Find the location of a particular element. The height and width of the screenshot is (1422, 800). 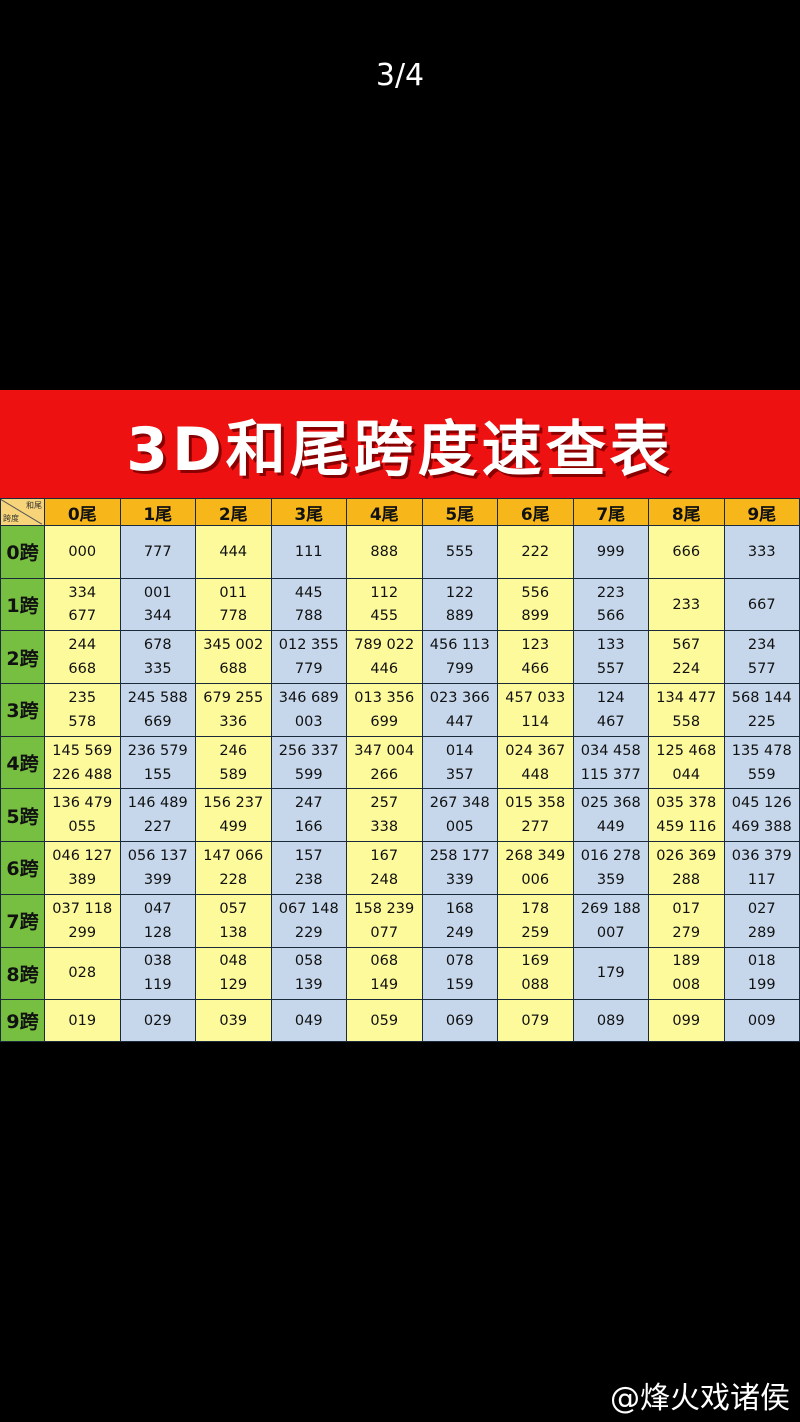

cell-line: 899 is located at coordinates (535, 616).